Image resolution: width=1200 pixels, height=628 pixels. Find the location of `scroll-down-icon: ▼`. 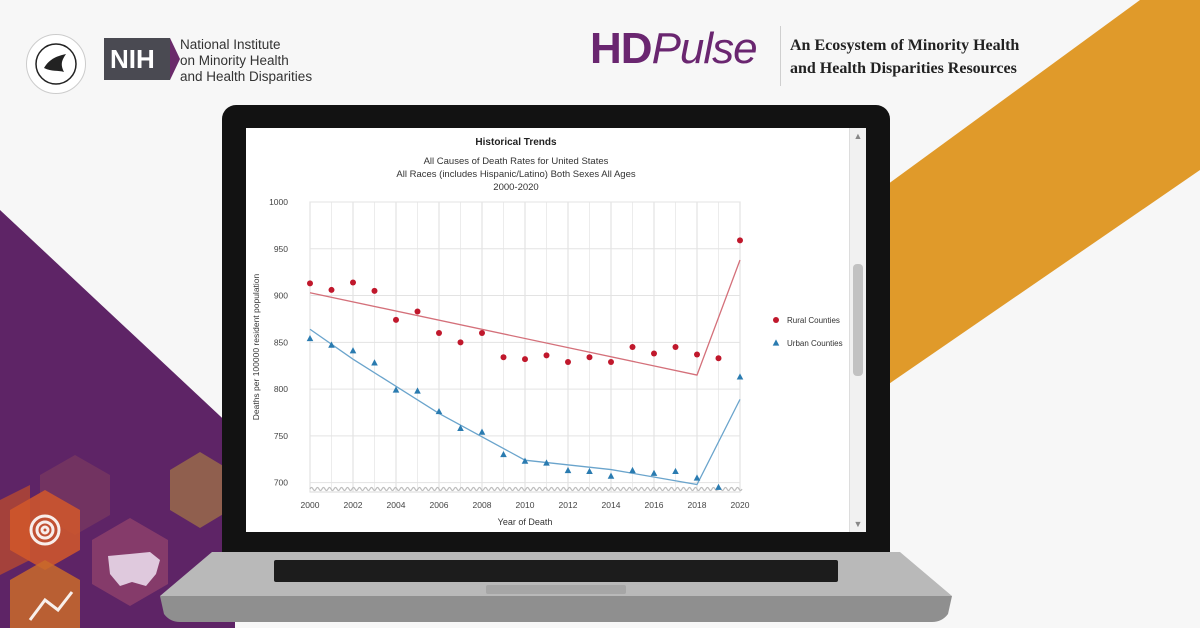

scroll-down-icon: ▼ is located at coordinates (858, 524).